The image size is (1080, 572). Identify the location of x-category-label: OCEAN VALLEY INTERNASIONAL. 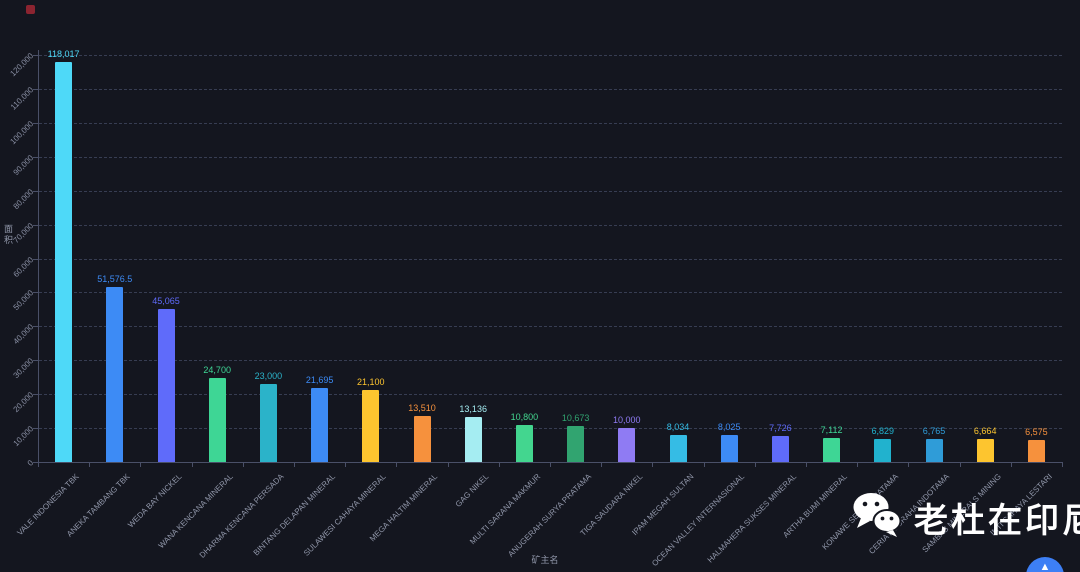
(698, 520).